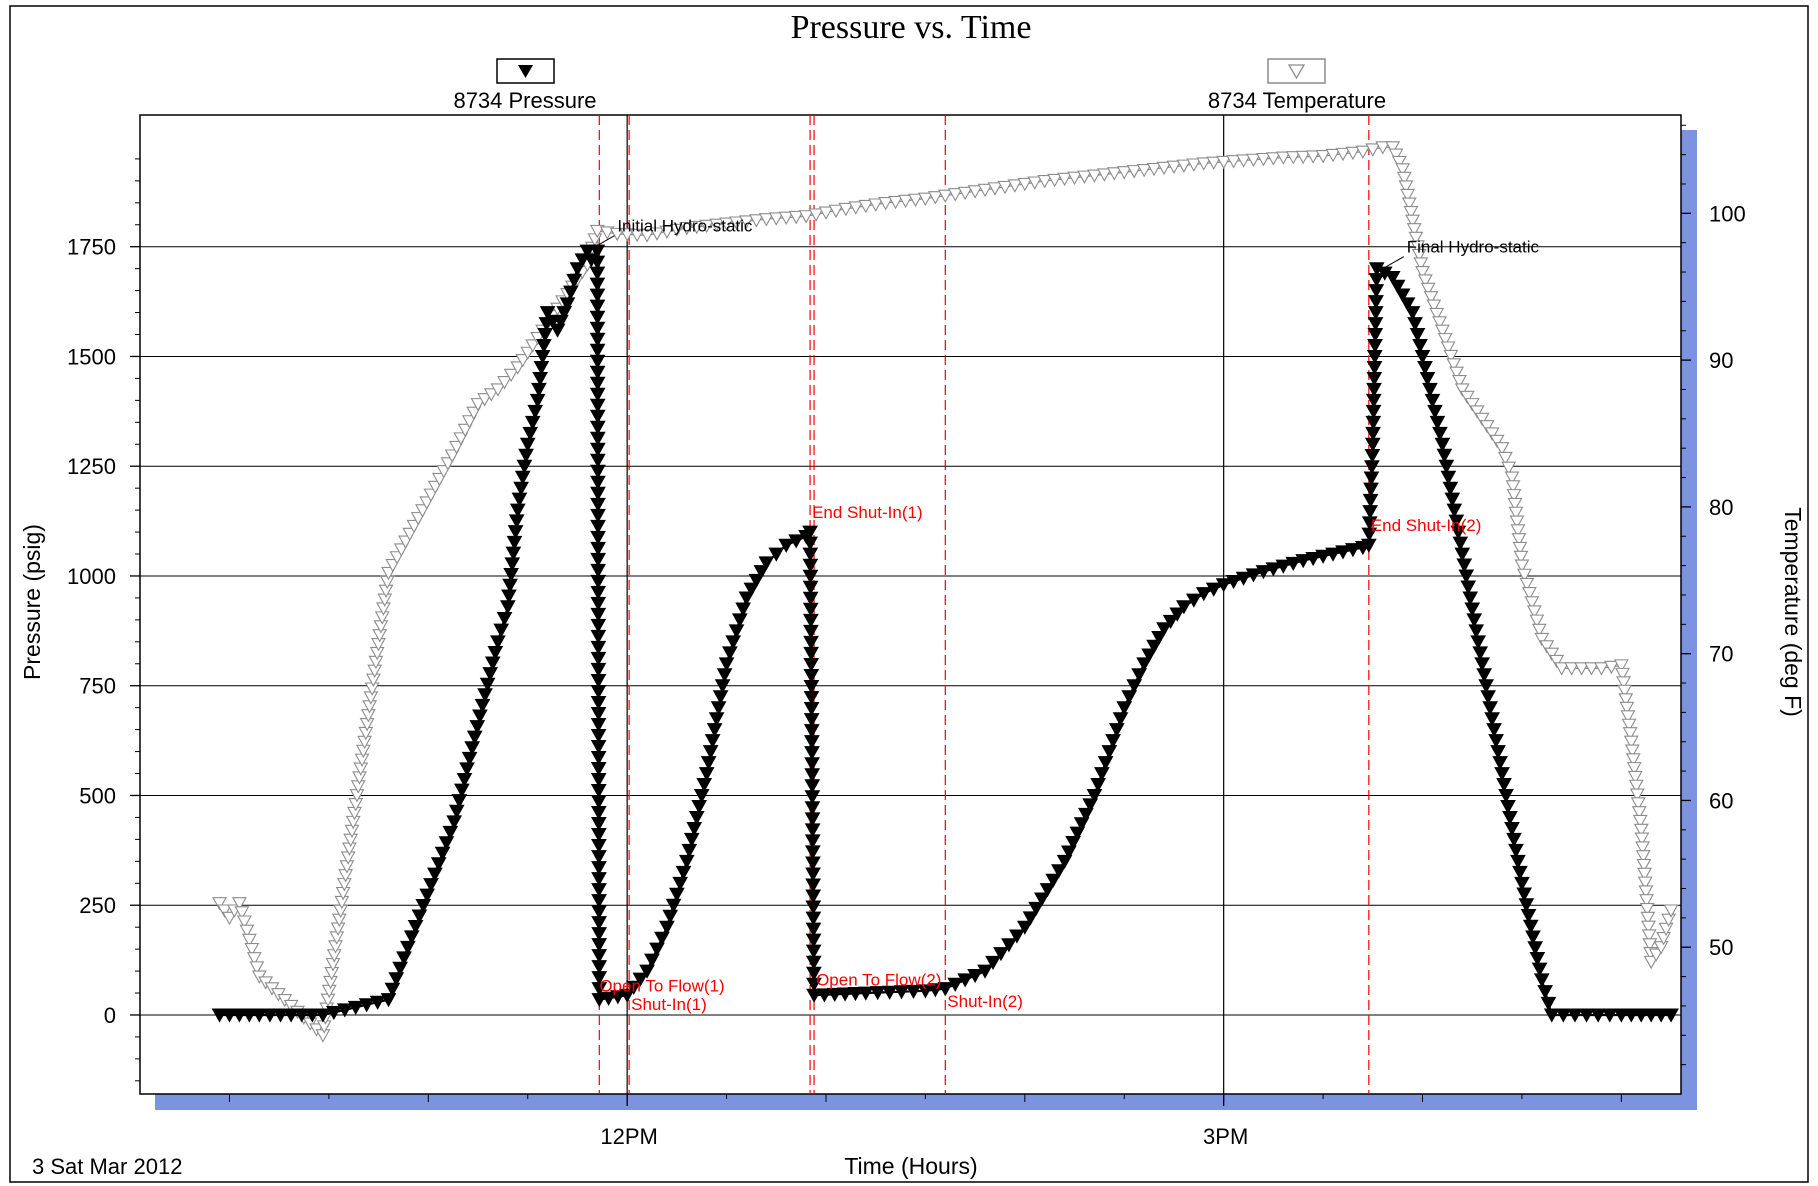 This screenshot has width=1818, height=1186. I want to click on y-tick-label: 1500, so click(91, 356).